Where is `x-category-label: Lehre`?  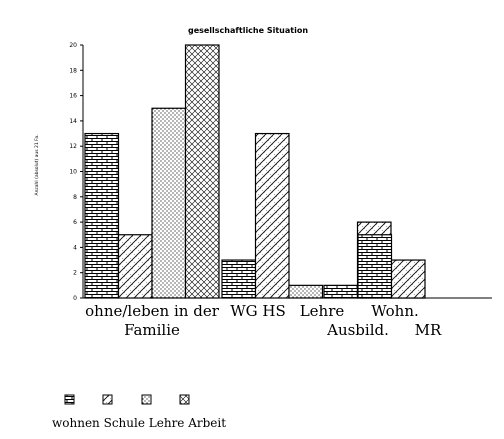
x-category-label: Lehre is located at coordinates (322, 311).